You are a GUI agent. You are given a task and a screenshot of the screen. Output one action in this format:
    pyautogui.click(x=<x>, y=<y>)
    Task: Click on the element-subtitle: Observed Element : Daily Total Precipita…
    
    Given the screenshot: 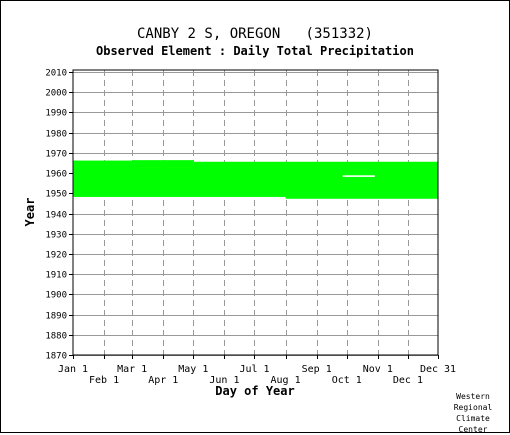 What is the action you would take?
    pyautogui.click(x=255, y=51)
    